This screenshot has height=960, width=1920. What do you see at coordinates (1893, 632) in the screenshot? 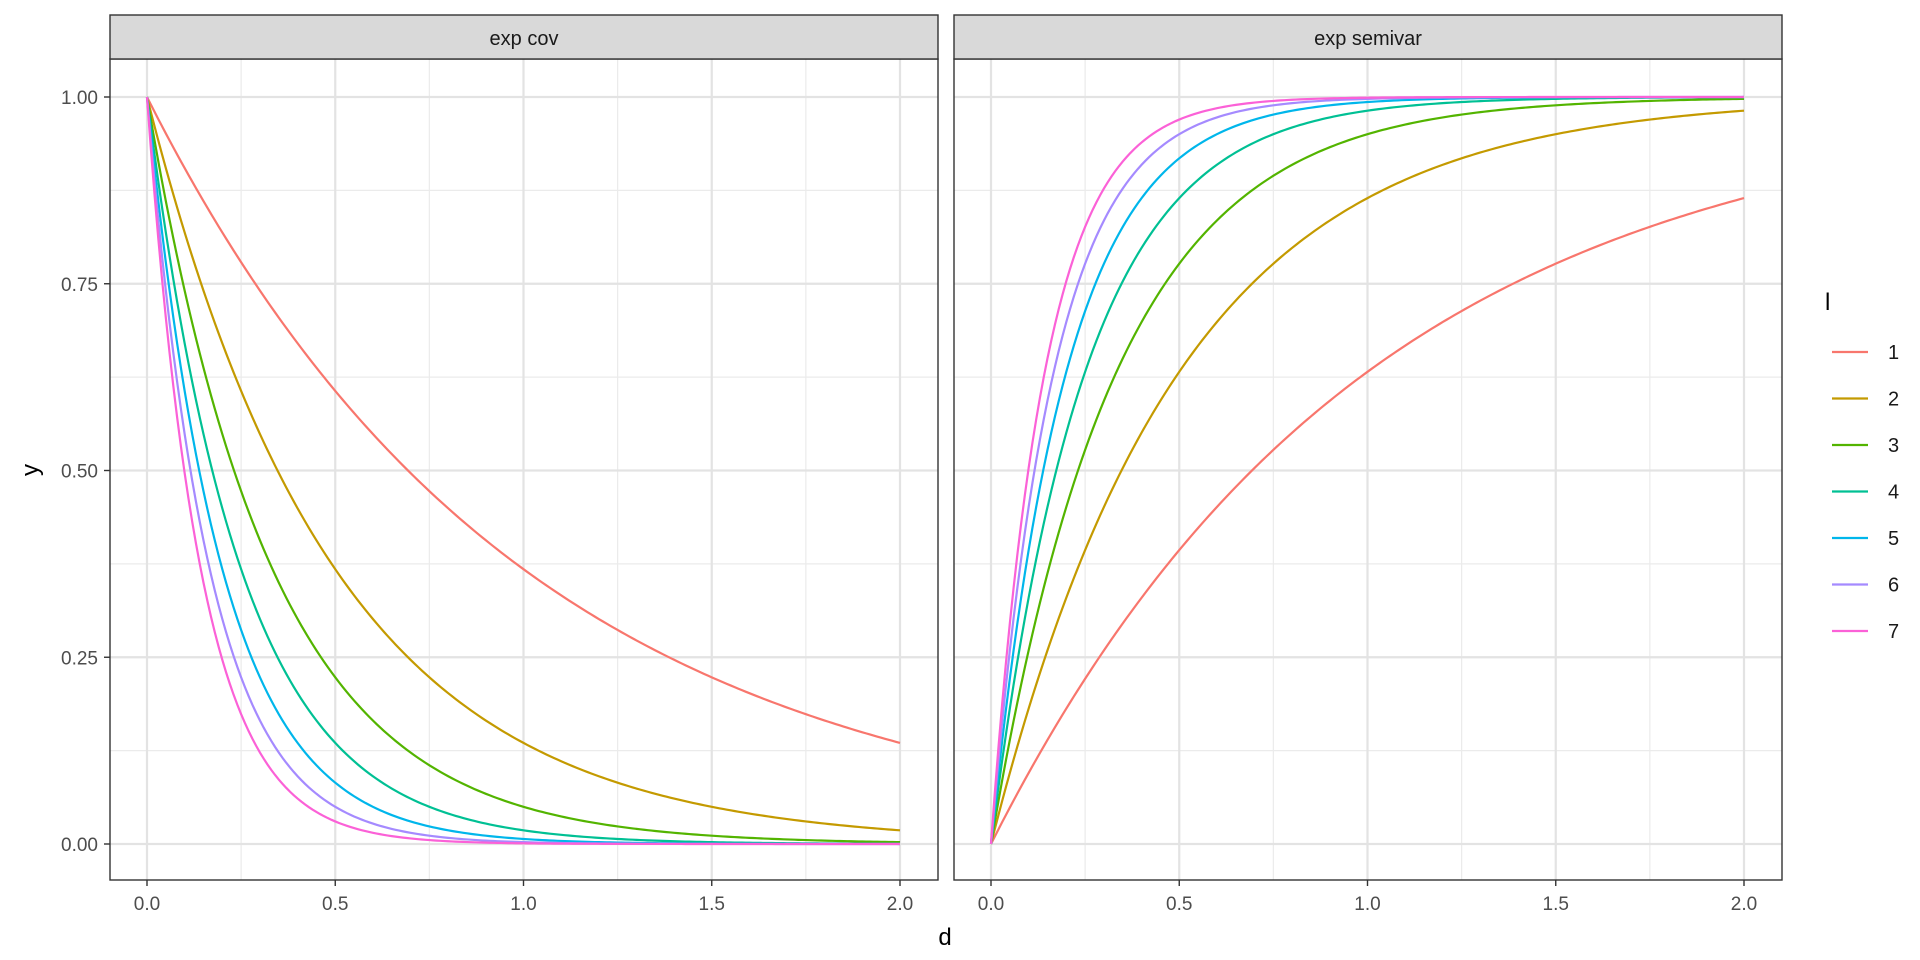
I see `legend-label: 7` at bounding box center [1893, 632].